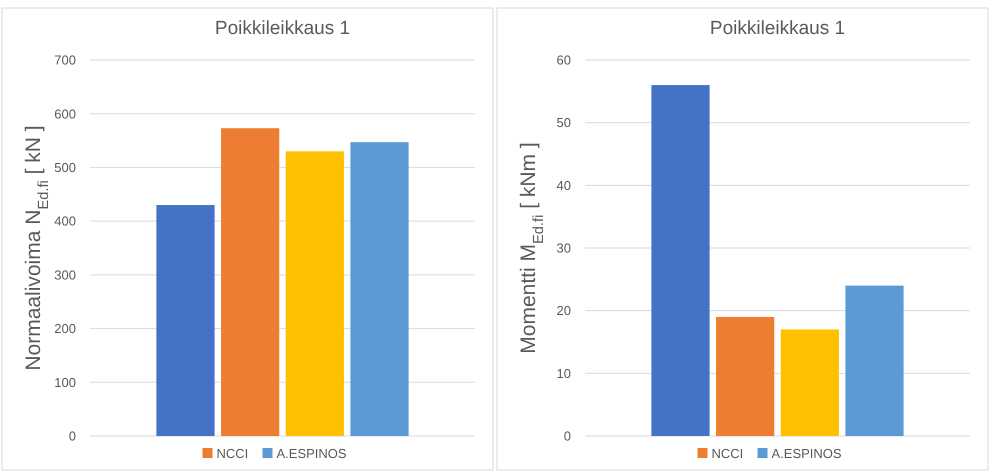  What do you see at coordinates (563, 248) in the screenshot?
I see `y-tick-label: 30` at bounding box center [563, 248].